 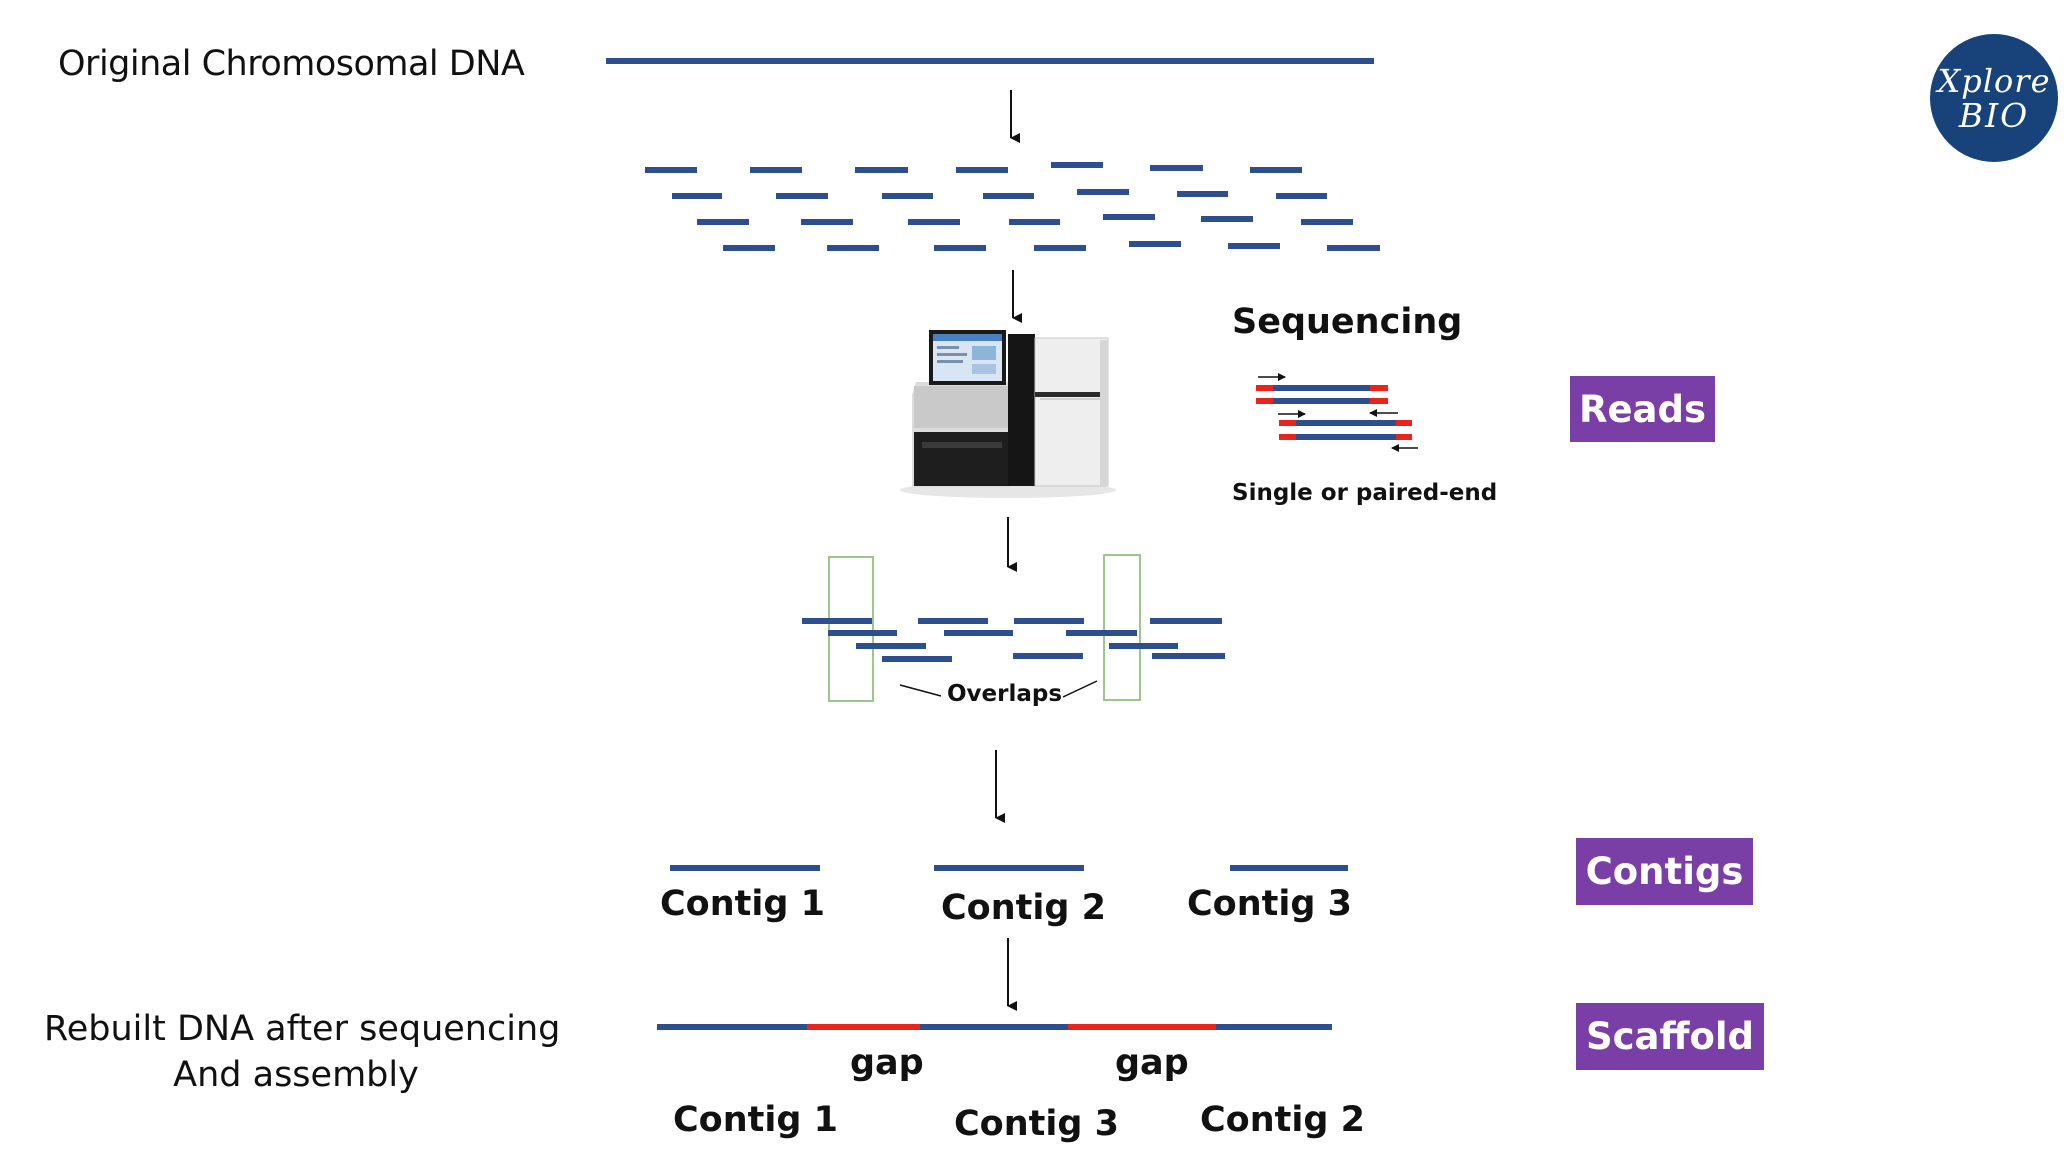 I want to click on contigs-badge: Contigs, so click(x=1664, y=871).